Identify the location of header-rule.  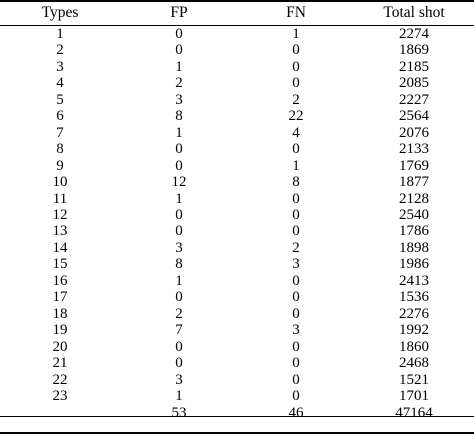
(237, 25).